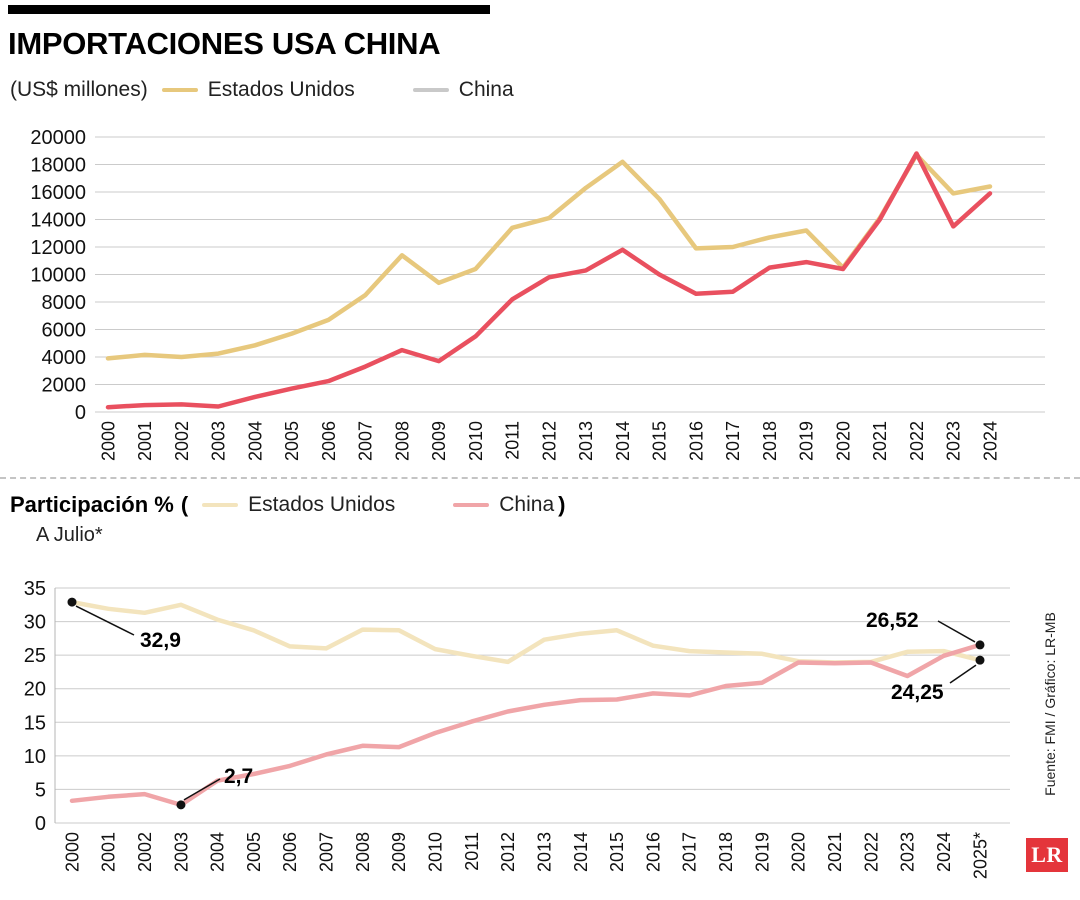  What do you see at coordinates (224, 43) in the screenshot?
I see `page-title: IMPORTACIONES USA CHINA` at bounding box center [224, 43].